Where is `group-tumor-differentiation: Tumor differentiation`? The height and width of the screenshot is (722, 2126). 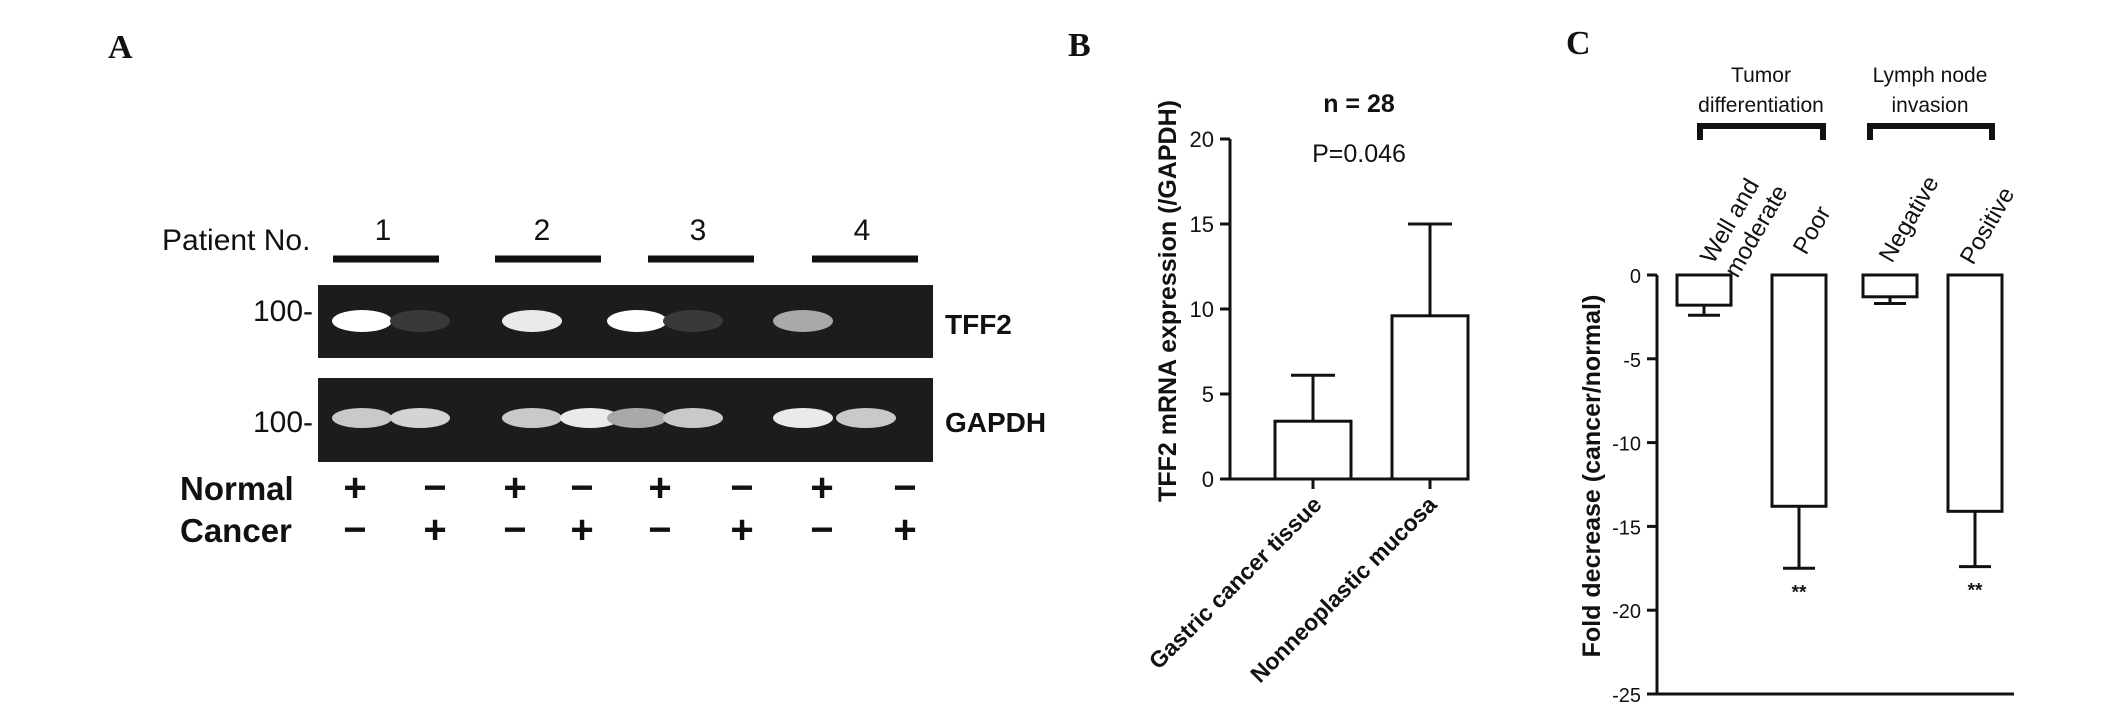
group-tumor-differentiation: Tumor differentiation is located at coordinates (1761, 102).